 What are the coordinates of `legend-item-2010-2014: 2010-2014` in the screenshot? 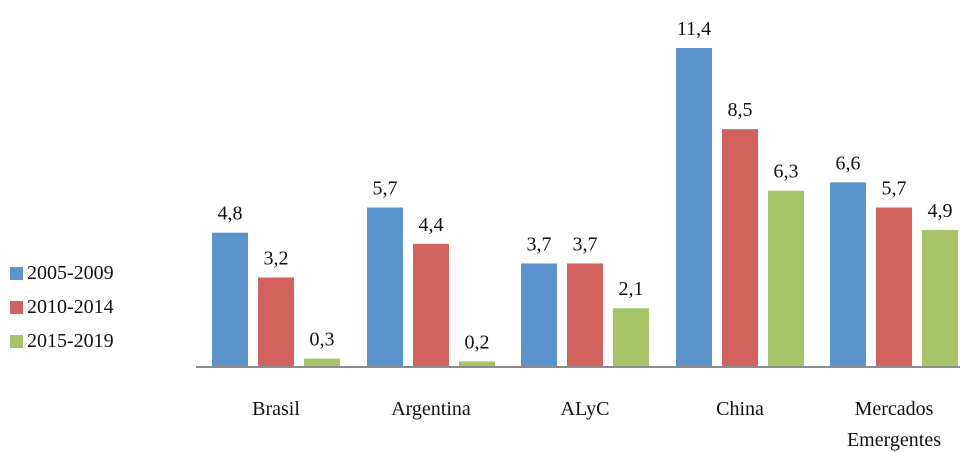 It's located at (62, 307).